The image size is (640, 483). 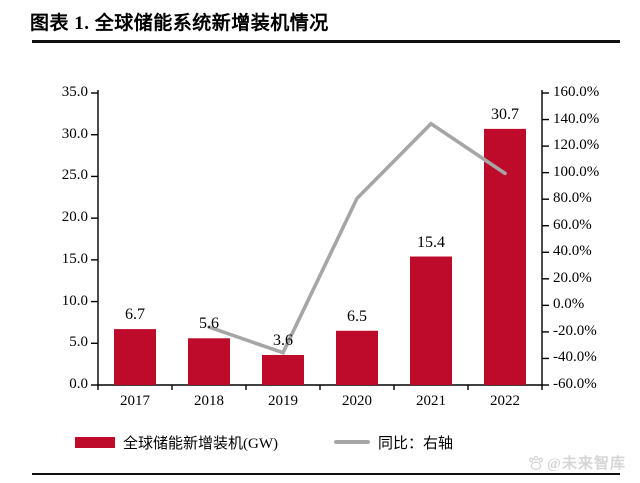 I want to click on y-right-tick-label: 120.0%, so click(x=576, y=145).